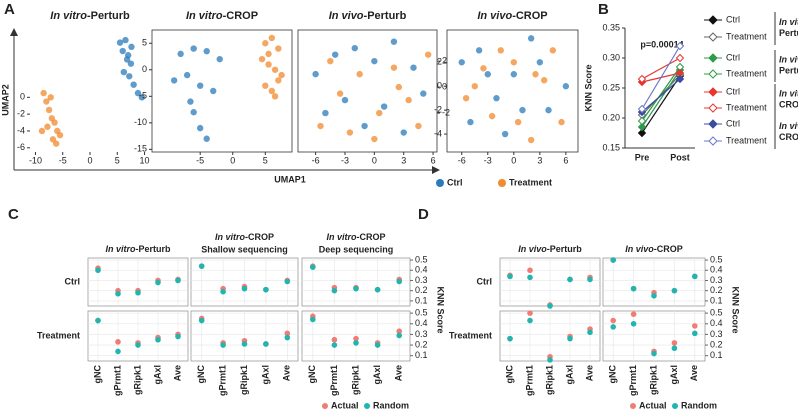  I want to click on legend-marker, so click(713, 37).